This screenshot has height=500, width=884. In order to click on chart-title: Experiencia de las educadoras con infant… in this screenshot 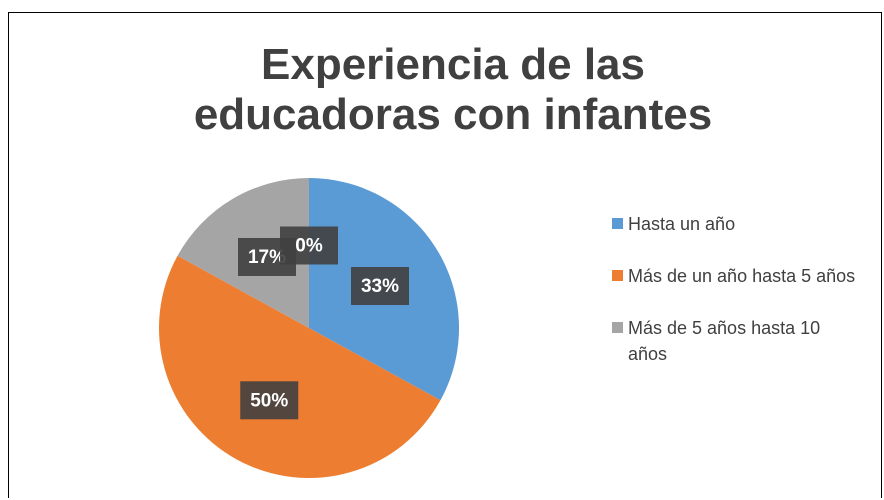, I will do `click(453, 89)`.